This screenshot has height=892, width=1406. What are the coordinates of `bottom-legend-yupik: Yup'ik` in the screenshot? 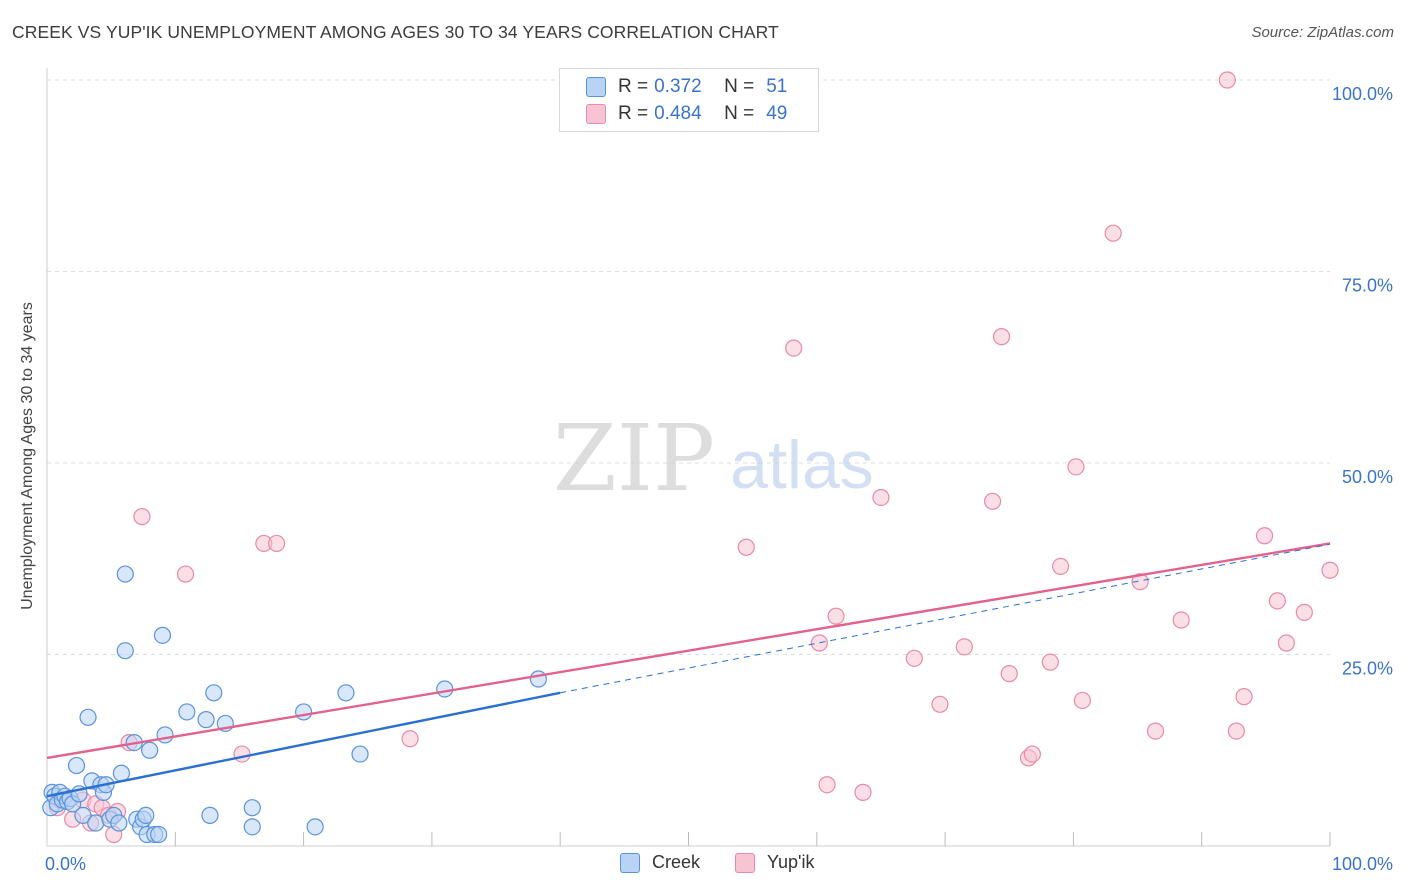 It's located at (774, 862).